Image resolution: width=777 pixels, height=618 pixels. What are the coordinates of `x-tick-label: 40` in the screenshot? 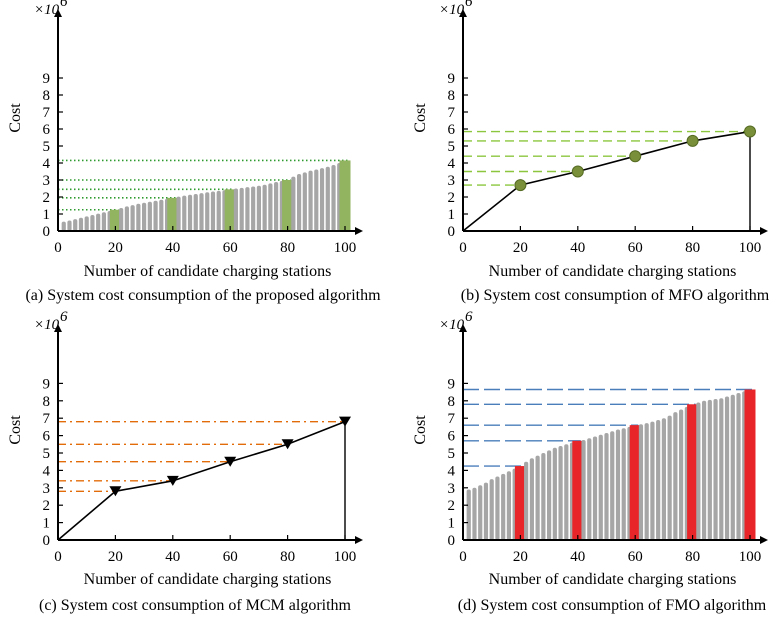 It's located at (577, 248).